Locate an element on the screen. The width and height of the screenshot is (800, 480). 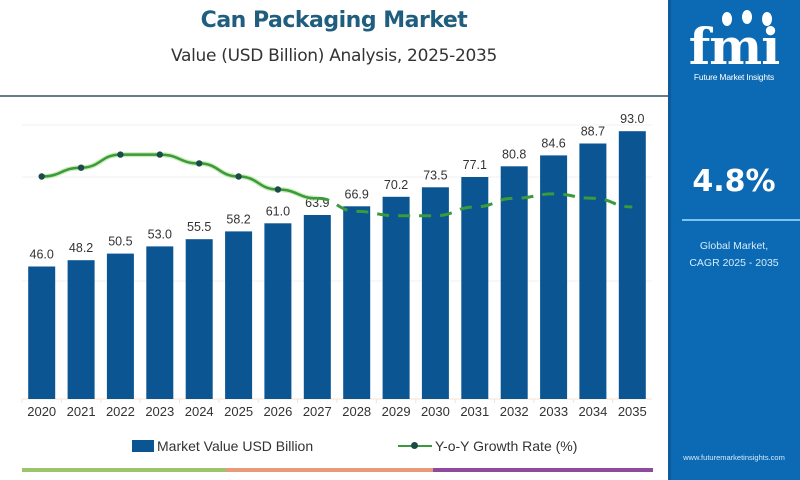
website-link: www.futuremarketinsights.com is located at coordinates (734, 457).